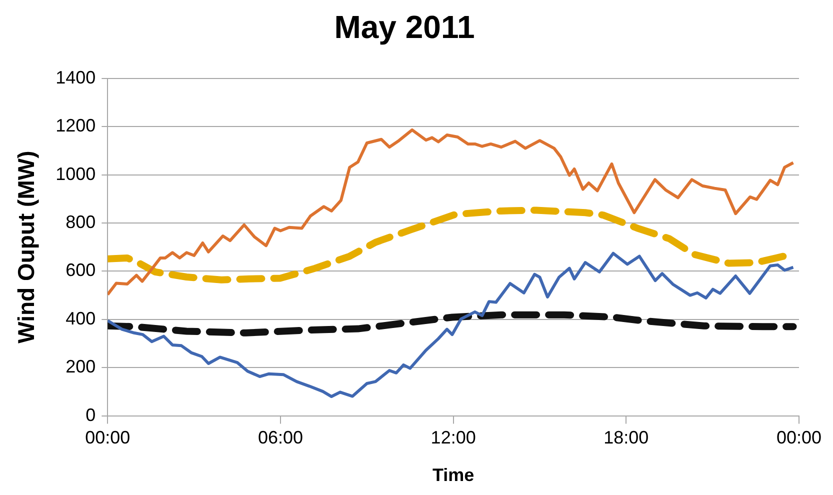 The image size is (833, 495). What do you see at coordinates (91, 414) in the screenshot?
I see `y-tick-label: 0` at bounding box center [91, 414].